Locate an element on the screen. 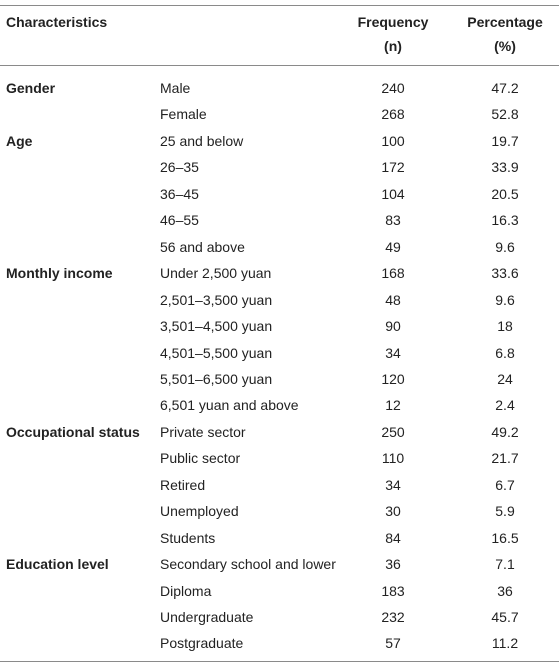  percentage-cell: 19.7 is located at coordinates (505, 140).